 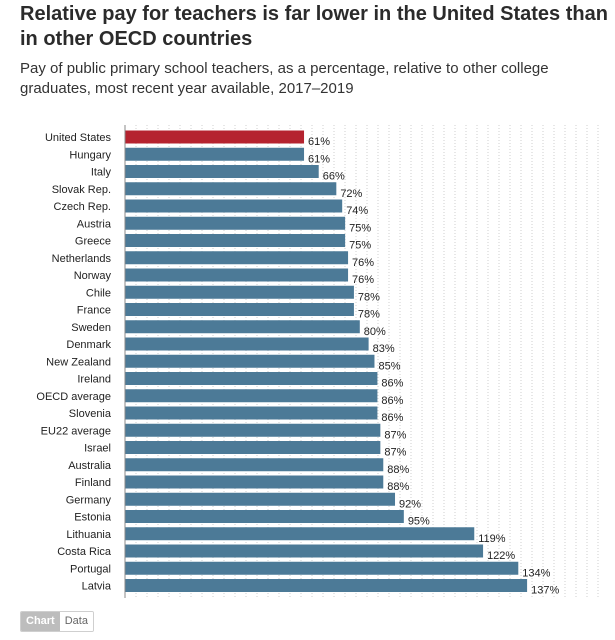 I want to click on value-label: 80%, so click(x=375, y=332).